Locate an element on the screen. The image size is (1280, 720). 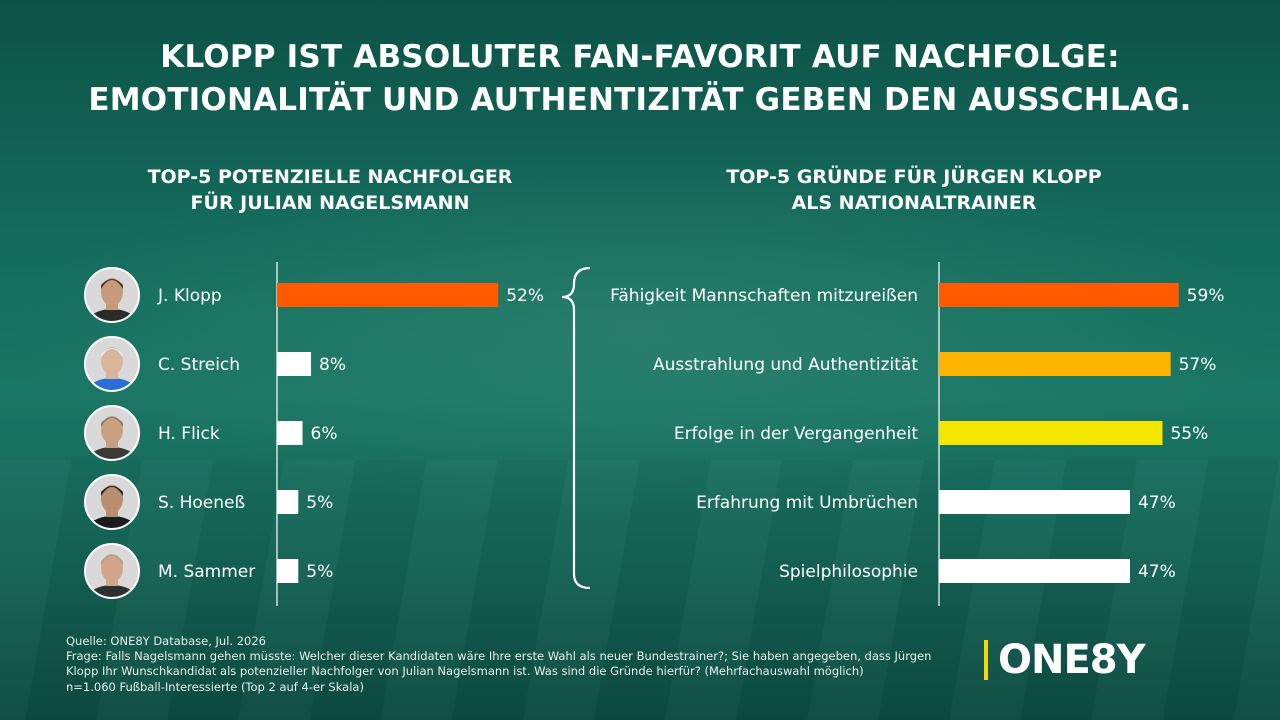
right-value-label: 55% is located at coordinates (1189, 434).